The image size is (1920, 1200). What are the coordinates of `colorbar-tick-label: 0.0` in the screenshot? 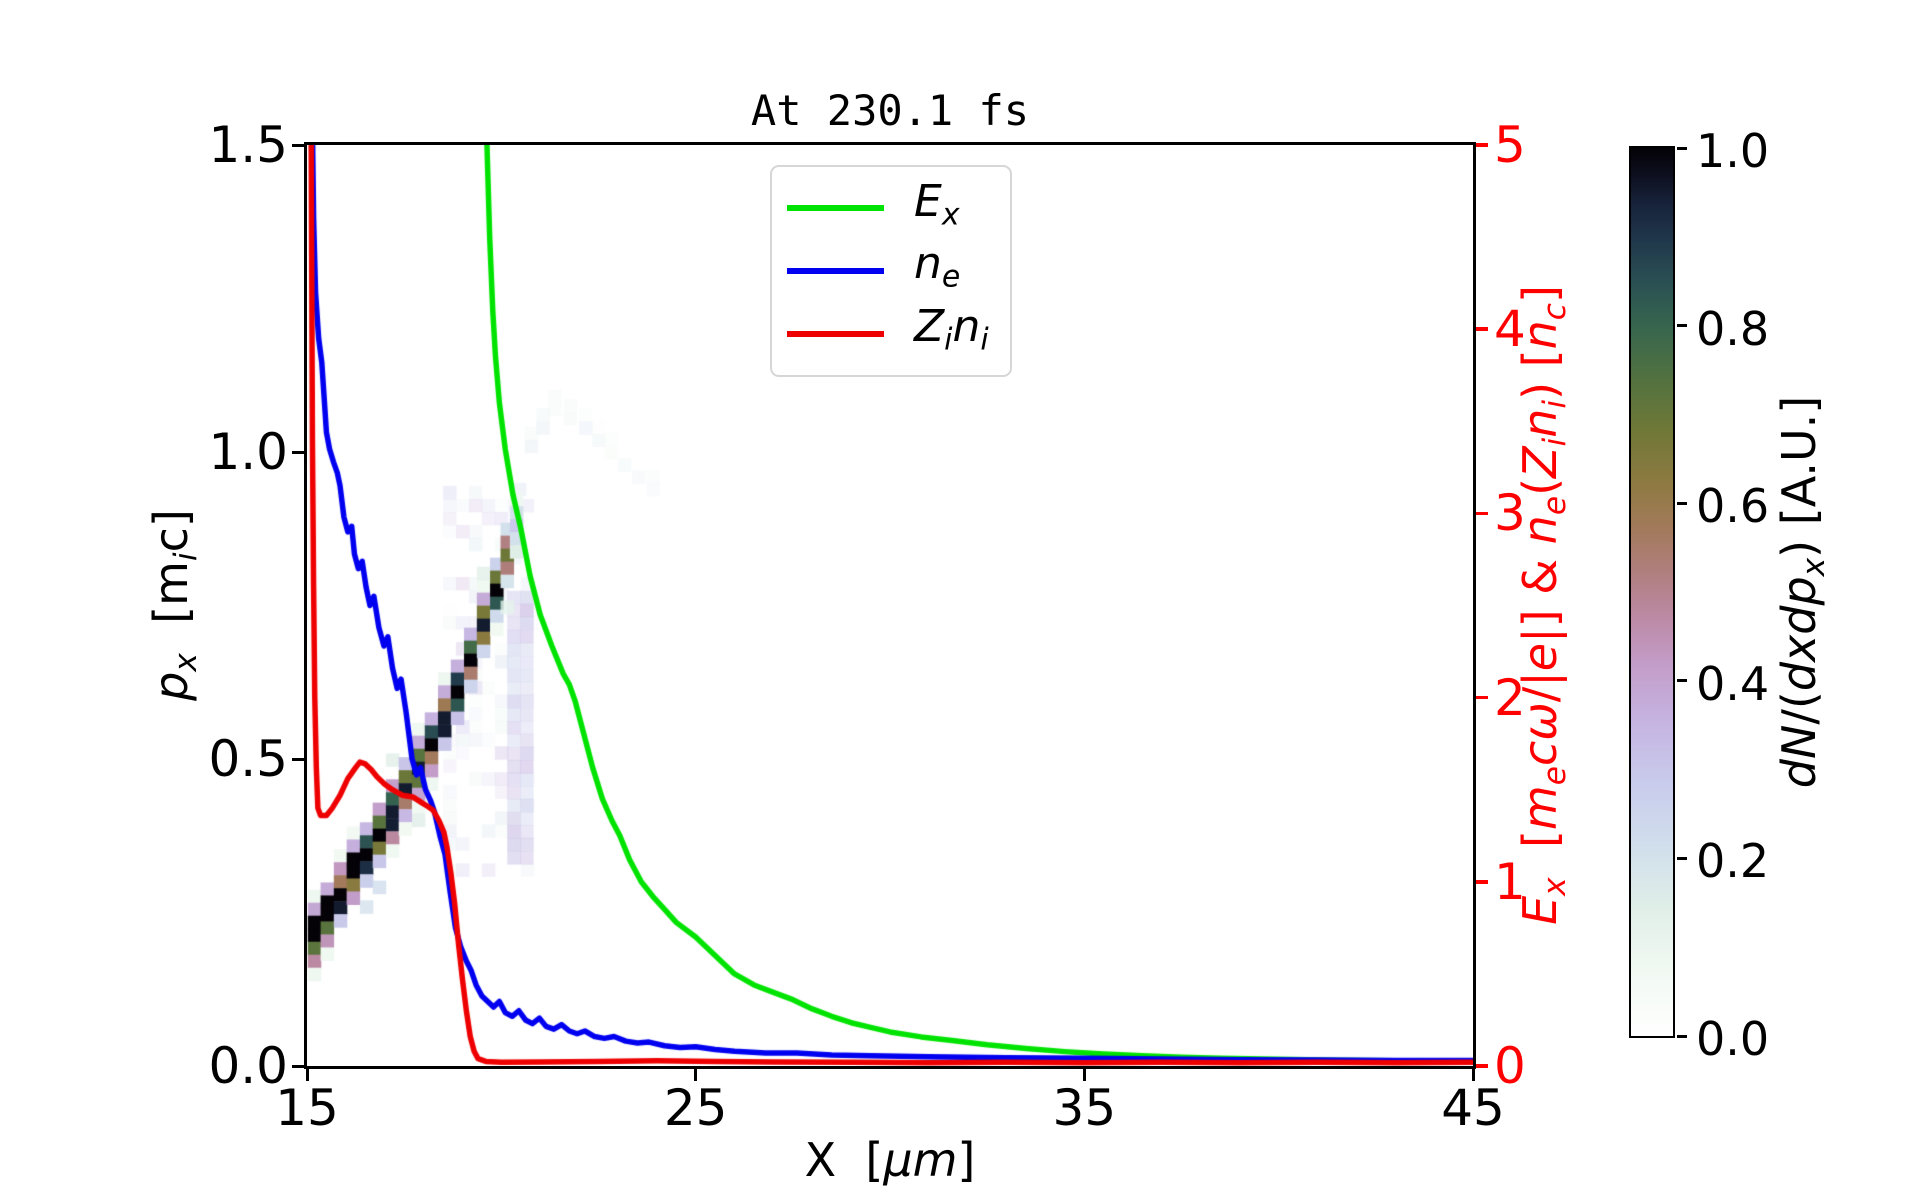 It's located at (1733, 1039).